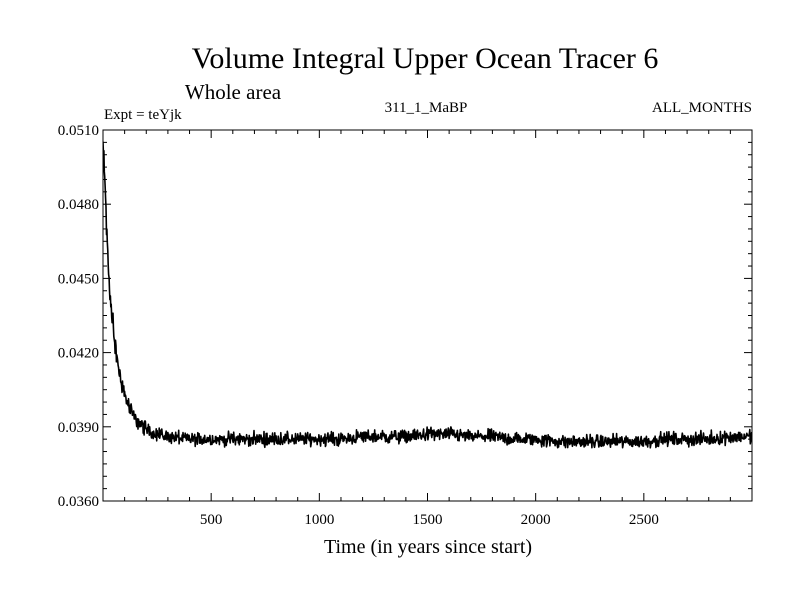 This screenshot has width=800, height=600. I want to click on months-annotation: ALL_MONTHS, so click(702, 108).